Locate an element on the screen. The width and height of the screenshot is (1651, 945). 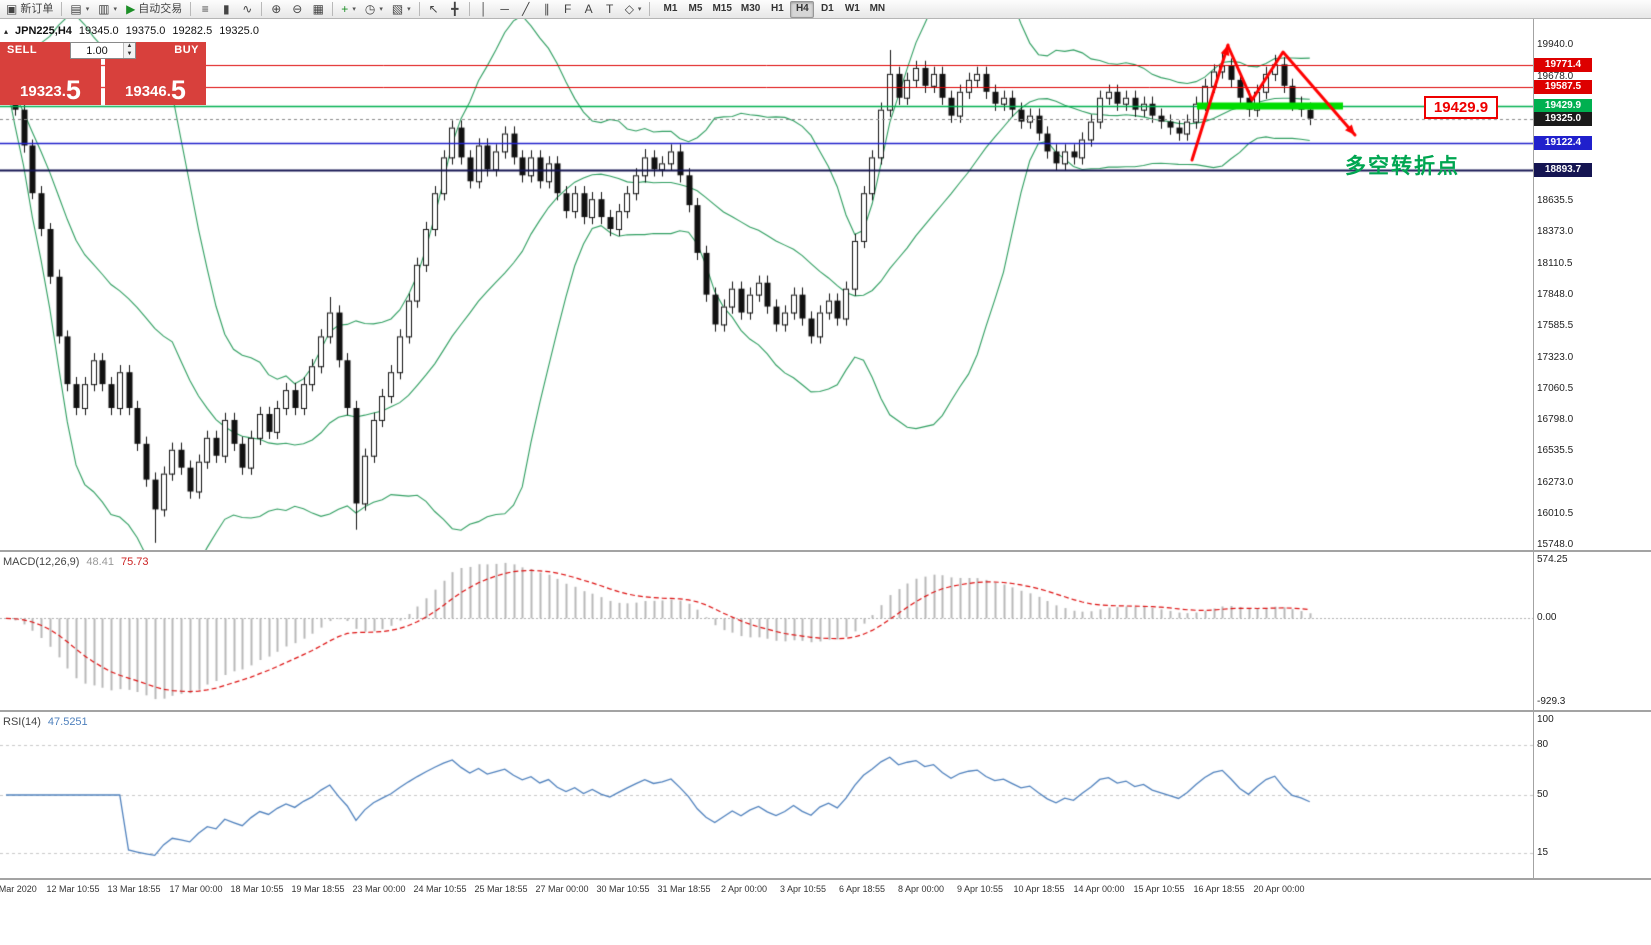
zoom-out-button: ⊖ is located at coordinates (297, 9).